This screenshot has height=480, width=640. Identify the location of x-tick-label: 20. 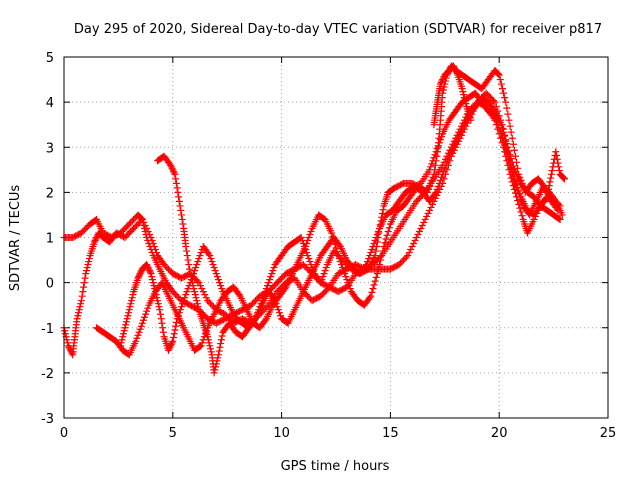
(499, 433).